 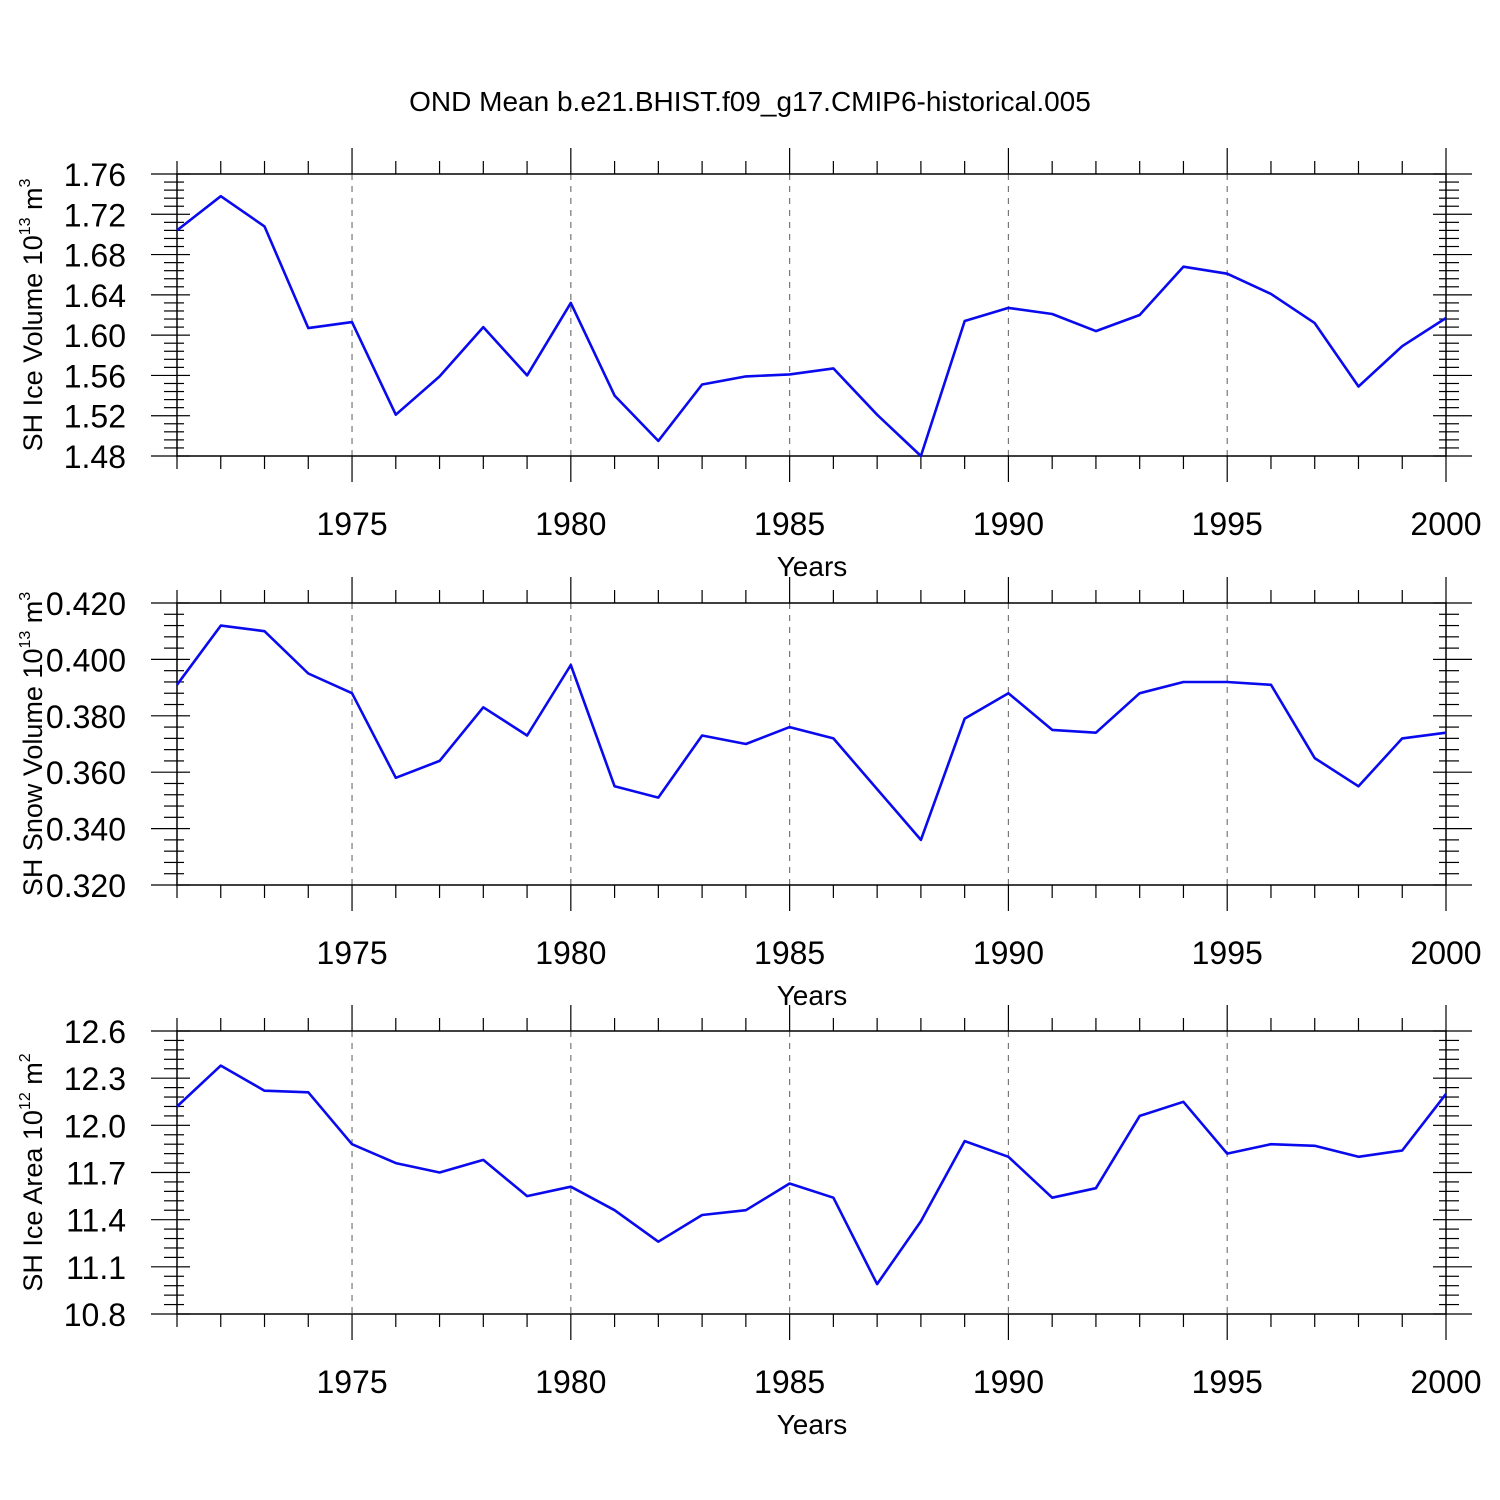 I want to click on y-axis-label-exp: 12, so click(x=25, y=1101).